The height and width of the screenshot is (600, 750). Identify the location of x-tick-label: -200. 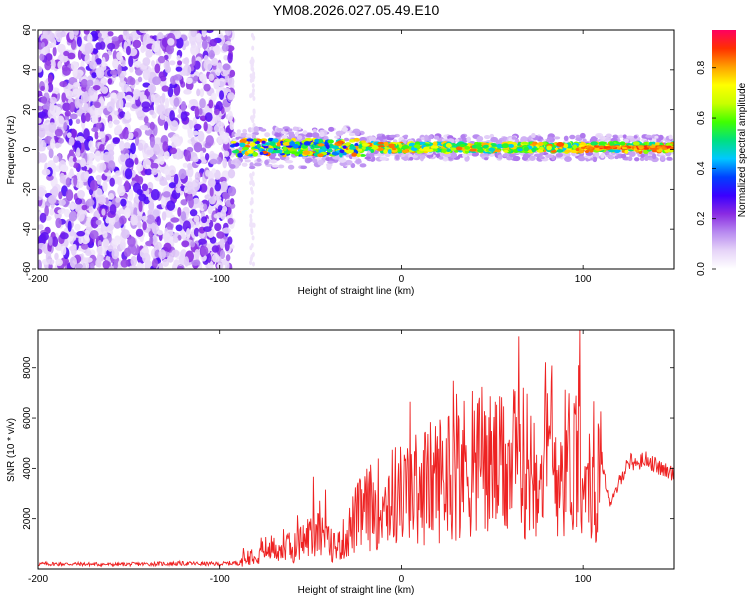
(38, 579).